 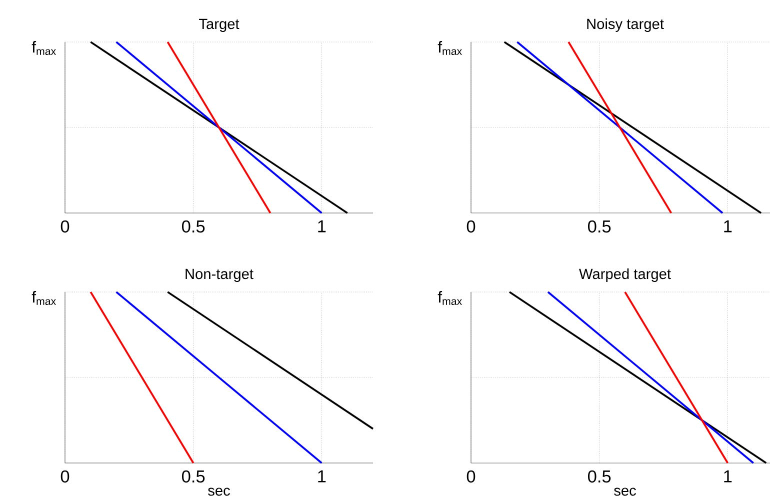 I want to click on chart-title: Warped target, so click(x=625, y=275).